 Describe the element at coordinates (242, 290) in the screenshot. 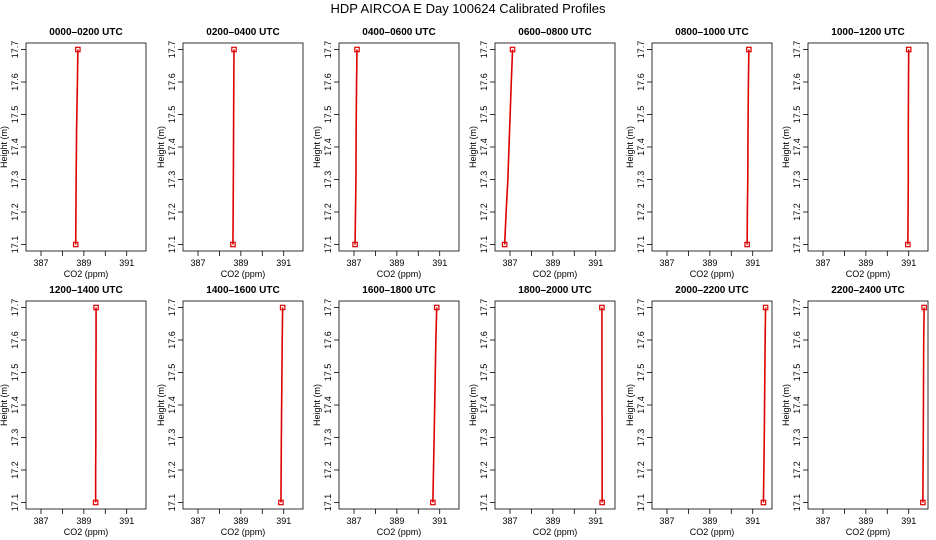

I see `panel-title: 1400–1600 UTC` at that location.